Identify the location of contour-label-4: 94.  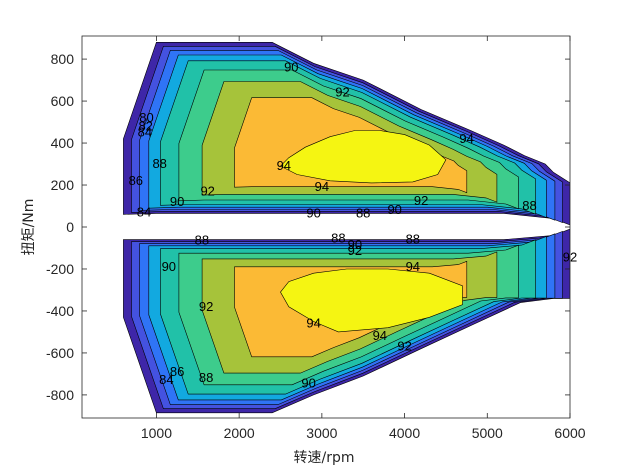
(322, 186).